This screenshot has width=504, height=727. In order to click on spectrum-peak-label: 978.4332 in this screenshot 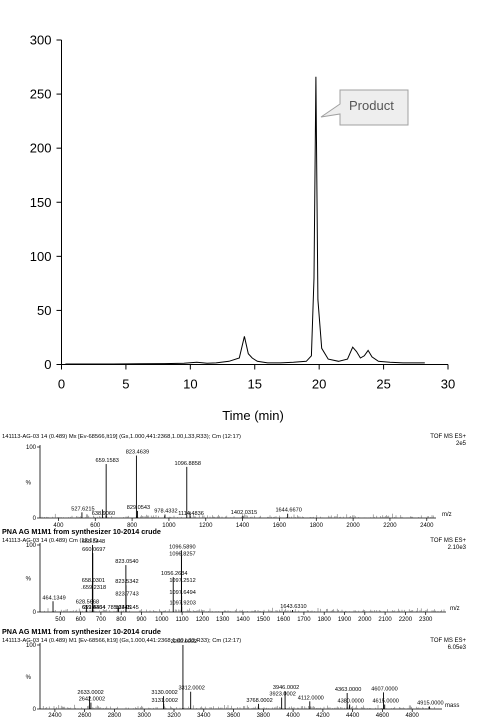, I will do `click(165, 511)`.